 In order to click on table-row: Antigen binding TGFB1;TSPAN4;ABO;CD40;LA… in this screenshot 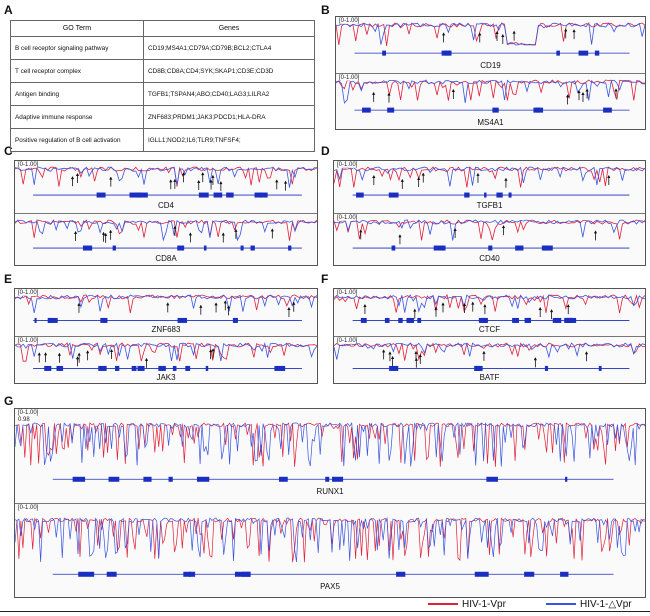, I will do `click(162, 94)`.